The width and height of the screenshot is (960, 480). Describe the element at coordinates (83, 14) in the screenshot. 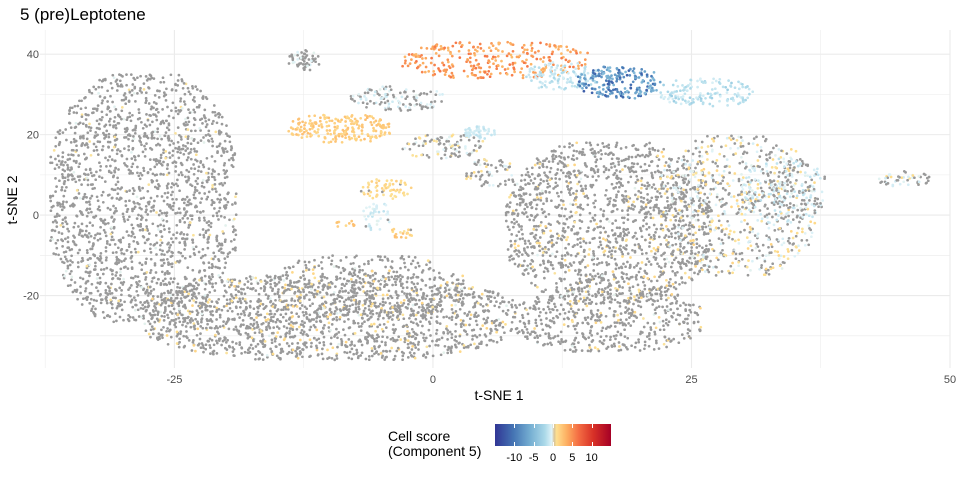

I see `chart-title: 5 (pre)Leptotene` at that location.